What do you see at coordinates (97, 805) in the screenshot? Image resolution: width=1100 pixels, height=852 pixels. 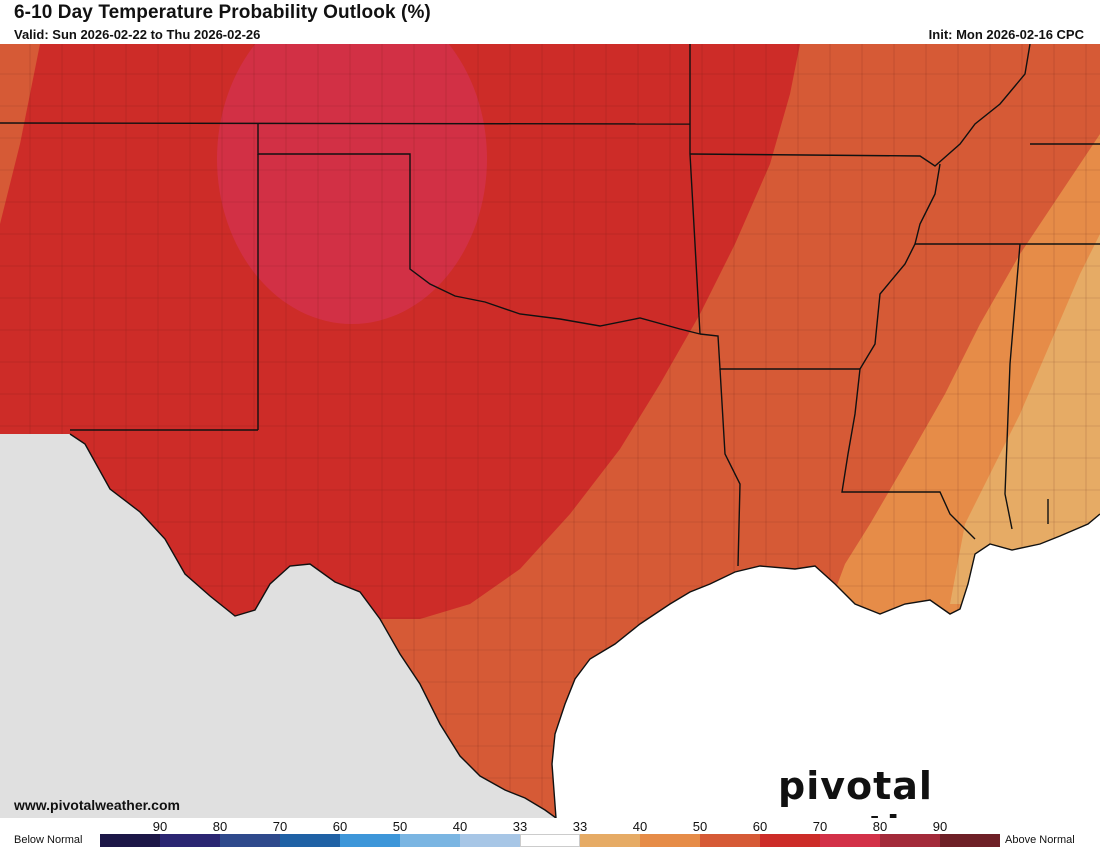 I see `website-url: www.pivotalweather.com` at bounding box center [97, 805].